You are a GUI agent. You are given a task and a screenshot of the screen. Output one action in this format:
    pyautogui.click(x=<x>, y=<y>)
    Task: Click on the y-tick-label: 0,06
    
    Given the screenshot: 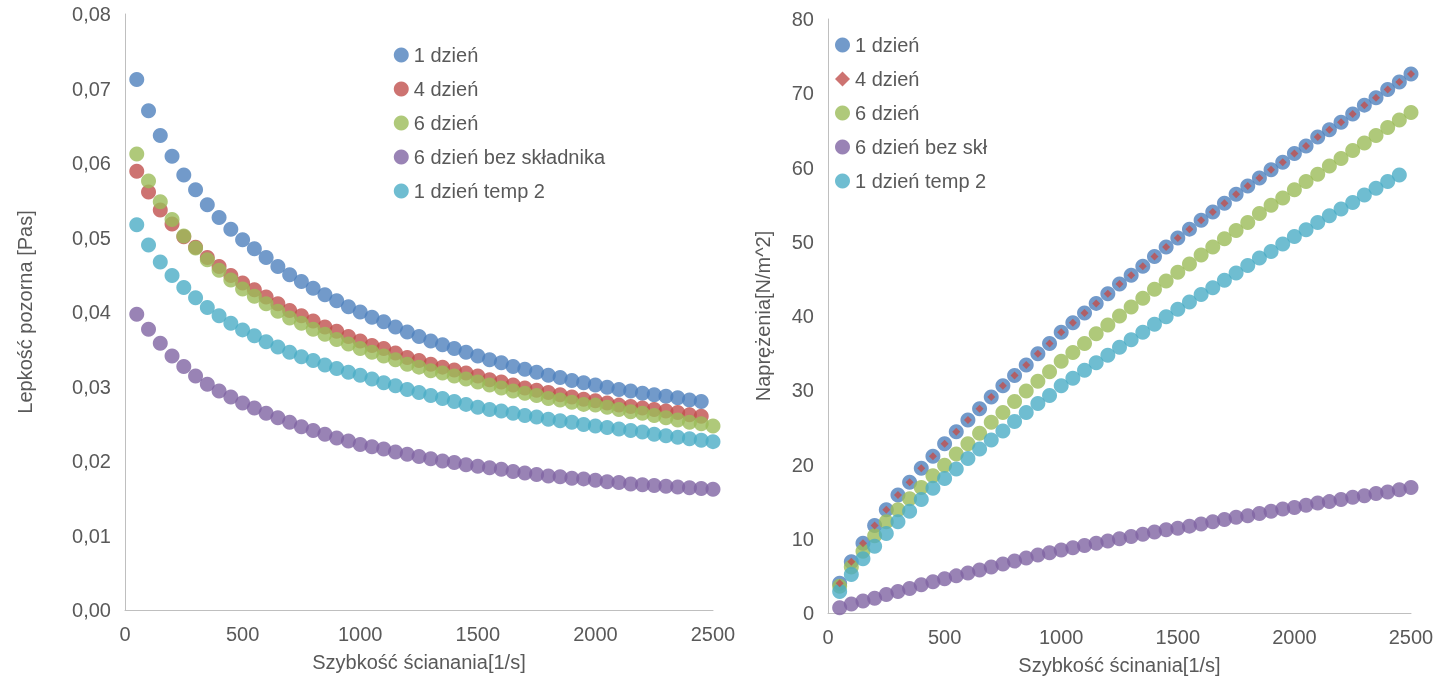 What is the action you would take?
    pyautogui.click(x=91, y=163)
    